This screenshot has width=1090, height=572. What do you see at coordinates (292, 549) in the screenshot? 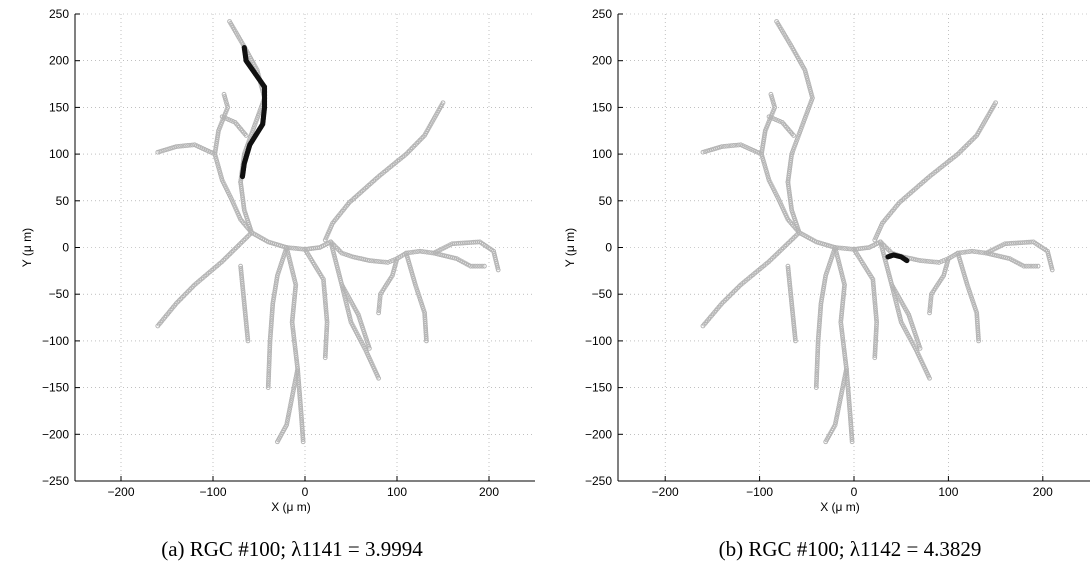
I see `panel-caption: (a) RGC #100; λ1141 = 3.9994` at bounding box center [292, 549].